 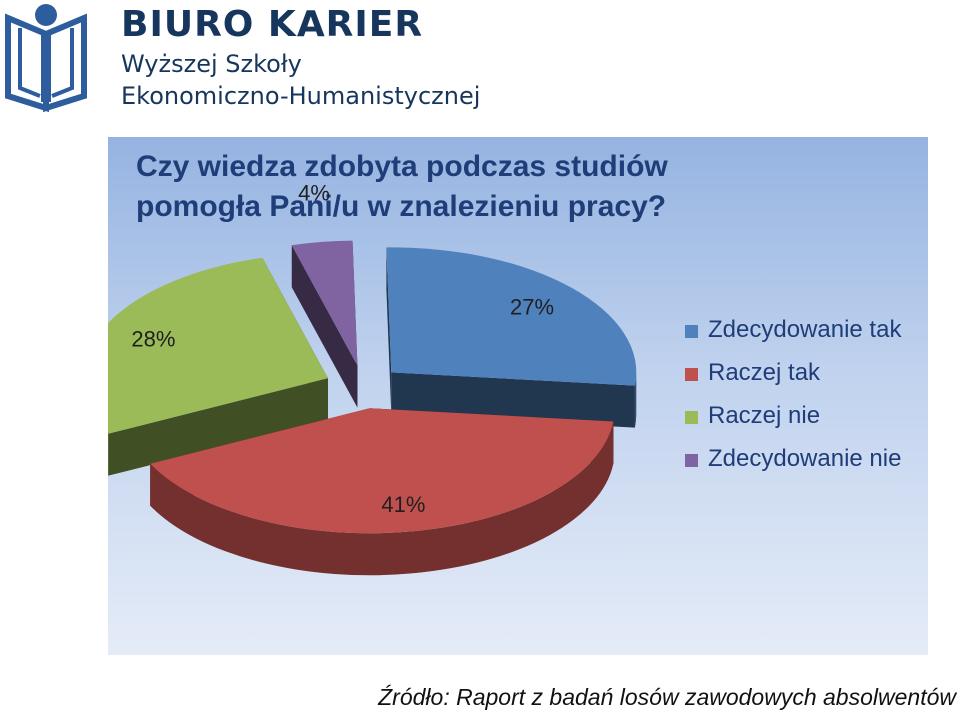 What do you see at coordinates (532, 306) in the screenshot?
I see `data-label-1: 27%` at bounding box center [532, 306].